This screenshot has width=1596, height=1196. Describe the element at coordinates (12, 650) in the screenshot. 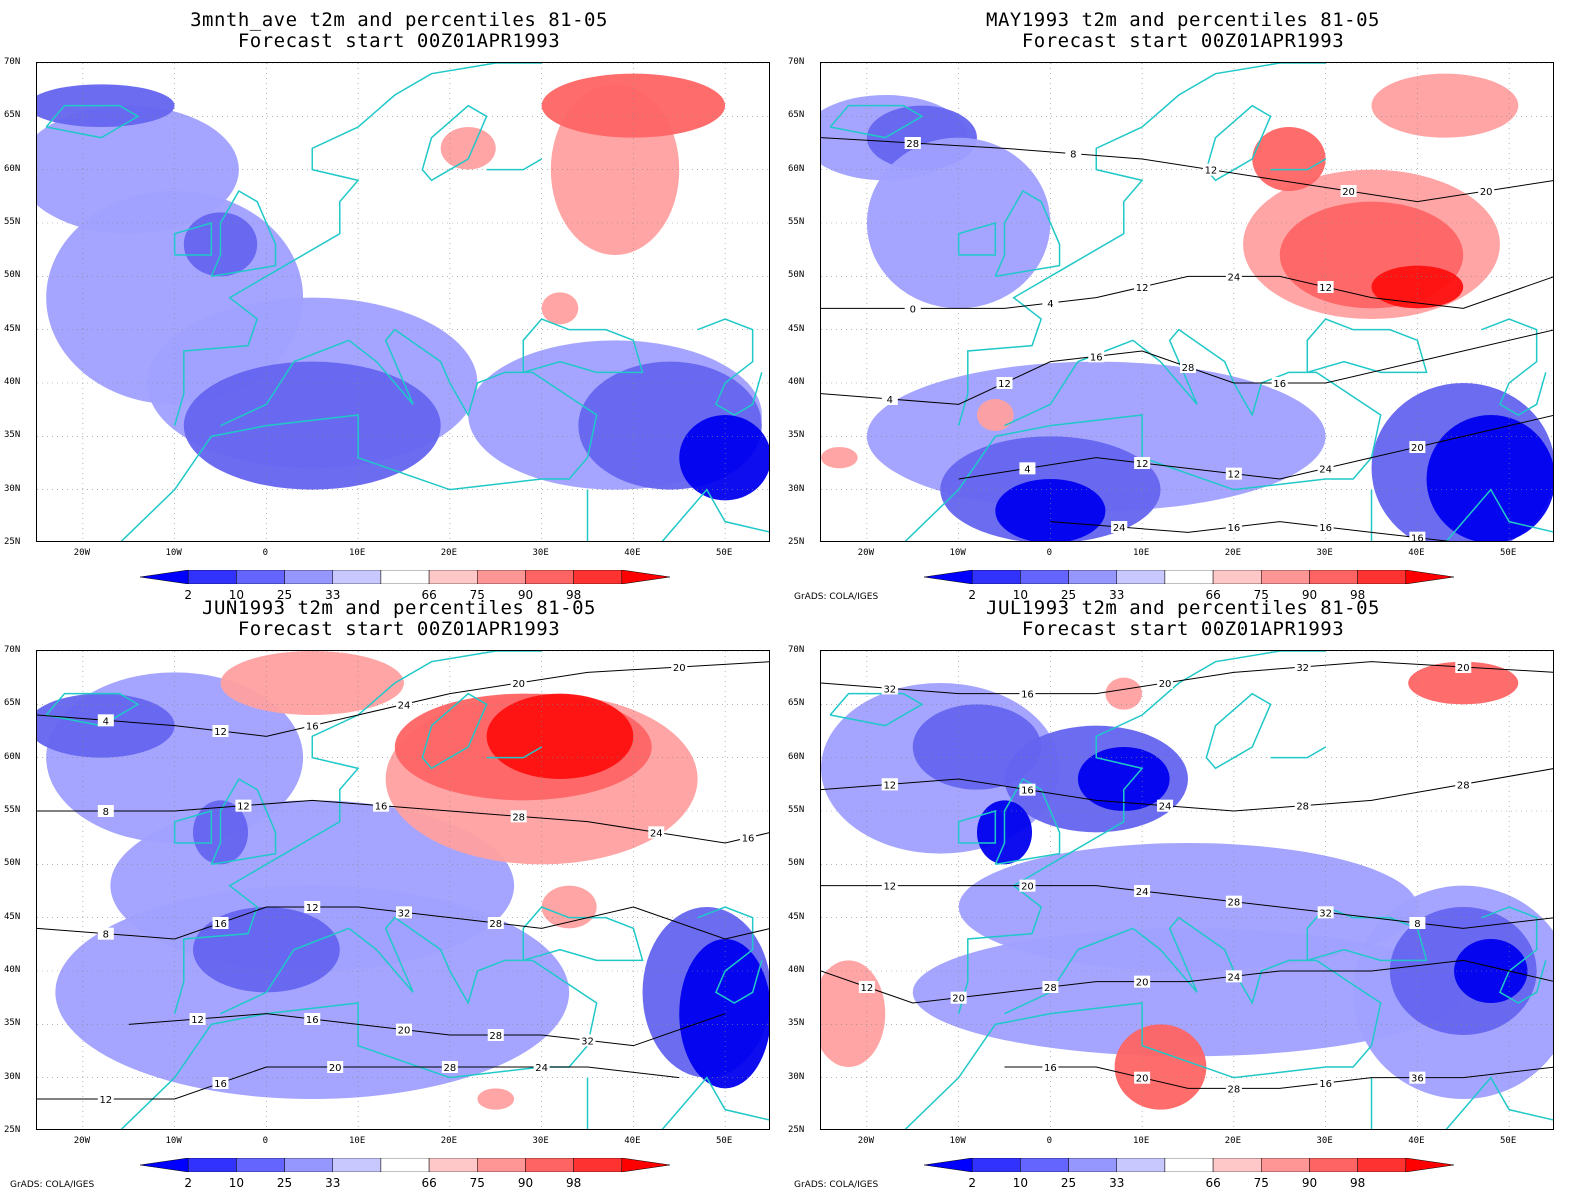

I see `lat-tick-label: 70N` at that location.